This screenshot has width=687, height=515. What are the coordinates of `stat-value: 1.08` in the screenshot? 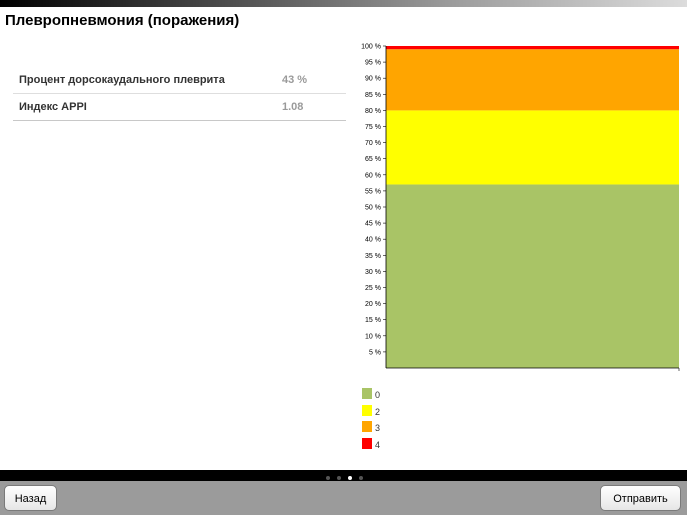 It's located at (293, 107).